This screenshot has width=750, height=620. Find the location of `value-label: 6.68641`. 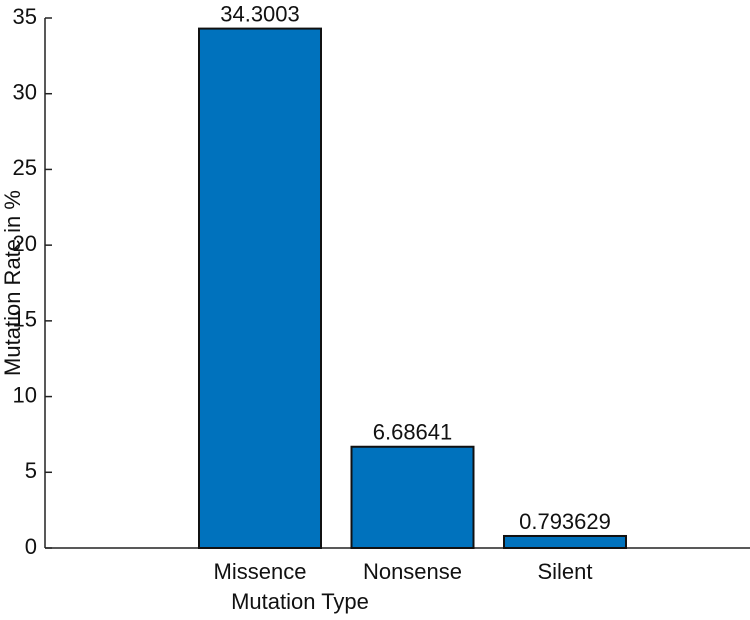

value-label: 6.68641 is located at coordinates (413, 432).